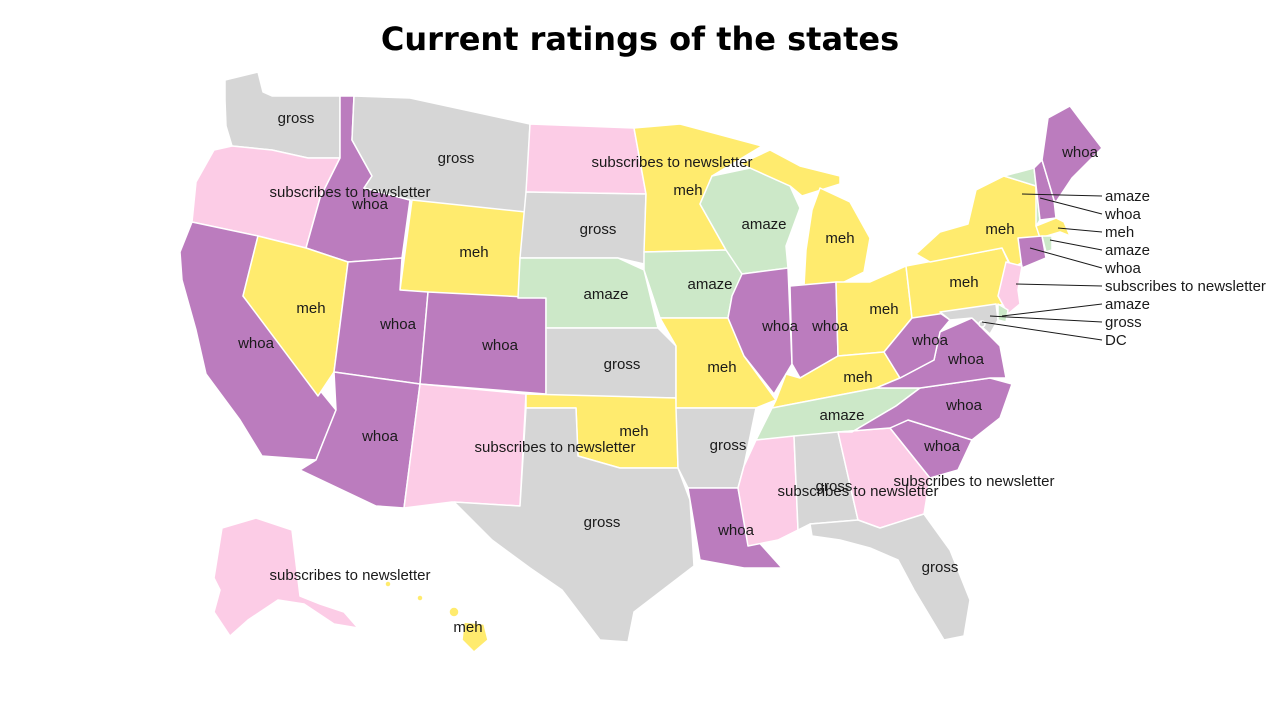 This screenshot has width=1280, height=720. I want to click on label-nm: subscribes to newsletter, so click(555, 447).